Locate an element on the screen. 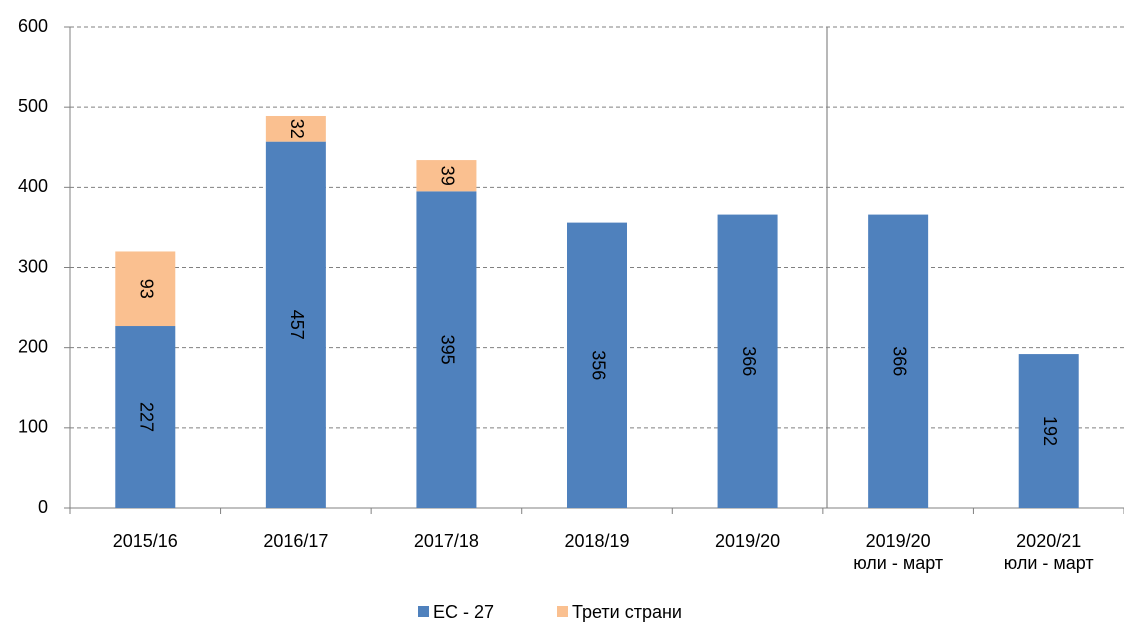 Image resolution: width=1124 pixels, height=625 pixels. data-label: 192 is located at coordinates (1050, 431).